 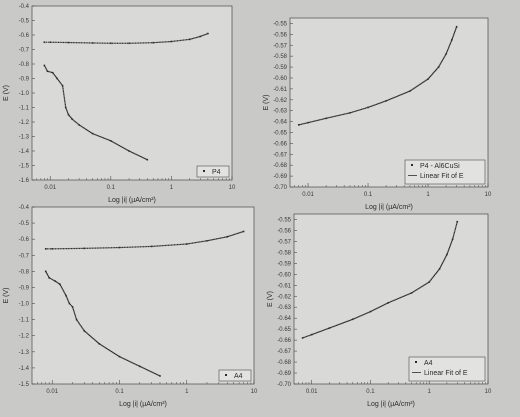 I want to click on x-tick-label: 10, so click(x=232, y=188).